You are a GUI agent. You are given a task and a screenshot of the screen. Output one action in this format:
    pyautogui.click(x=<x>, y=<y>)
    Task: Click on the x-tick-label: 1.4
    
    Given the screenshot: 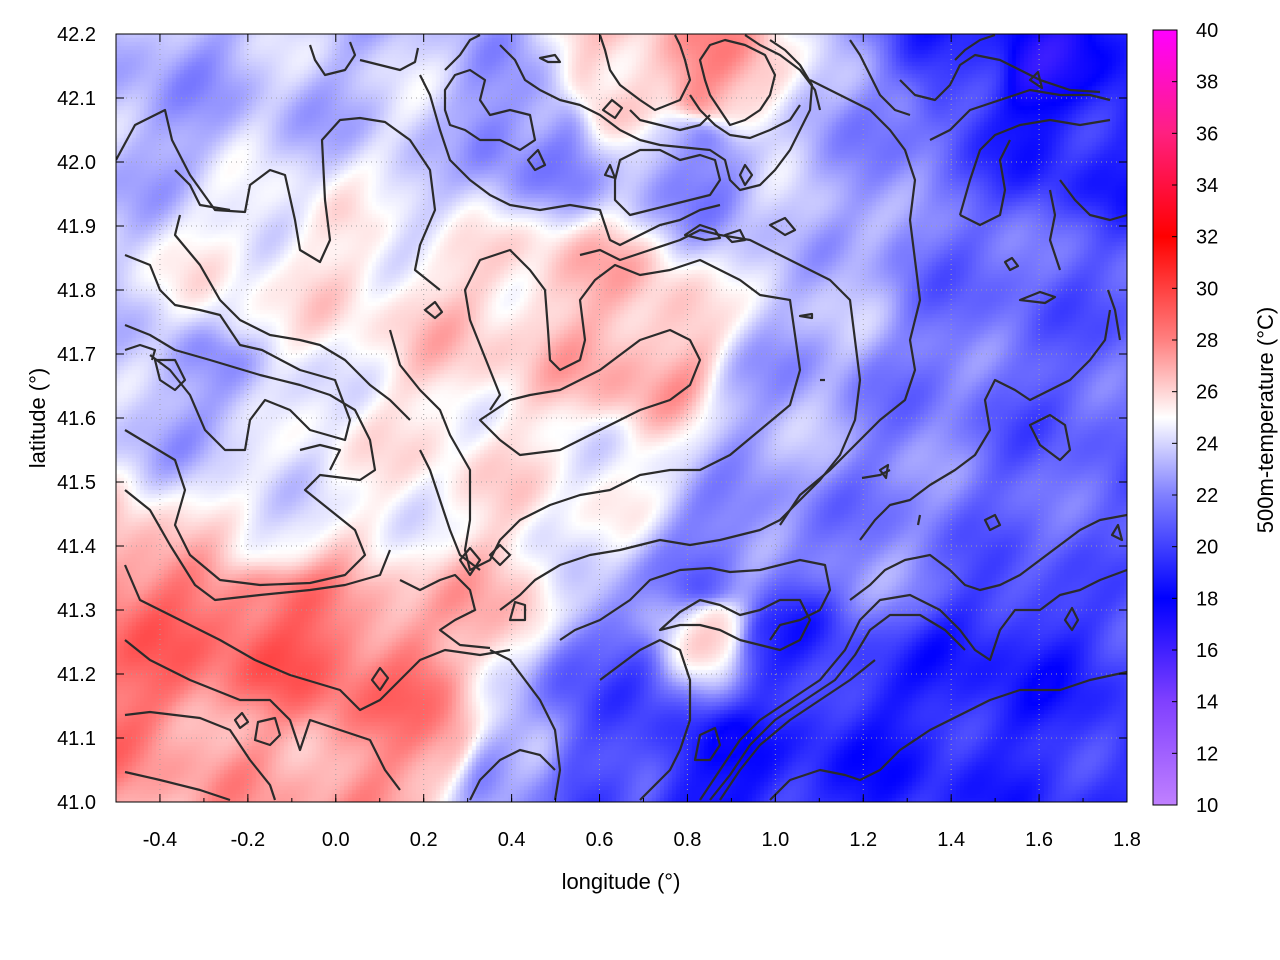 What is the action you would take?
    pyautogui.click(x=951, y=840)
    